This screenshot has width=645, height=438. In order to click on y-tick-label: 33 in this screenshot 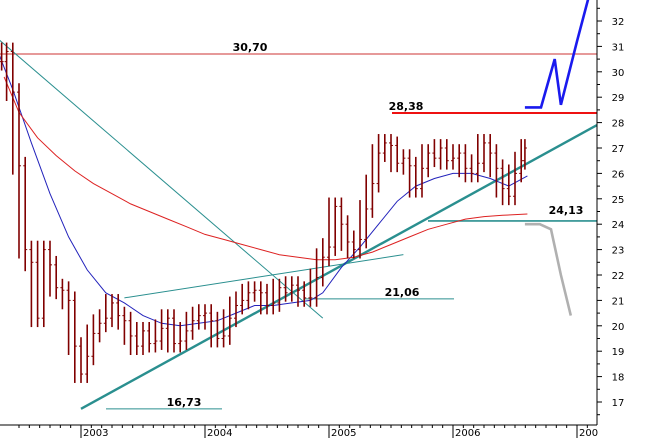, I will do `click(618, 1)`.